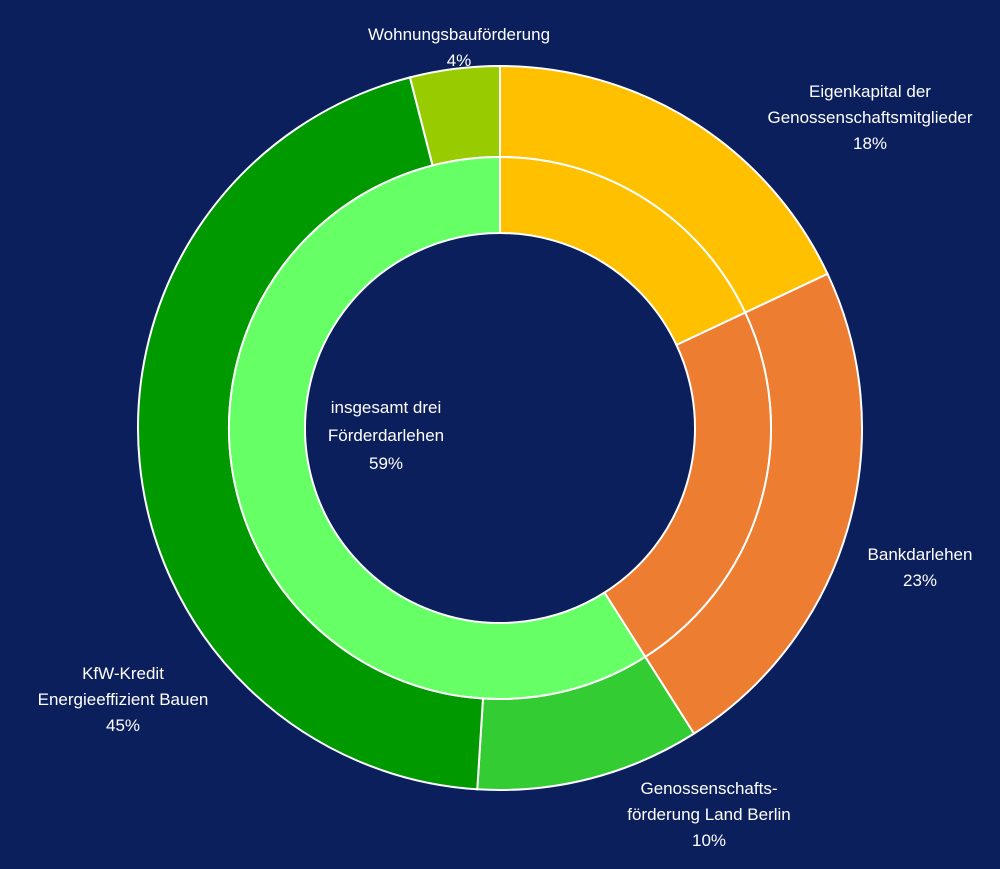 The height and width of the screenshot is (869, 1000). What do you see at coordinates (386, 407) in the screenshot?
I see `center-label-line-1: insgesamt drei` at bounding box center [386, 407].